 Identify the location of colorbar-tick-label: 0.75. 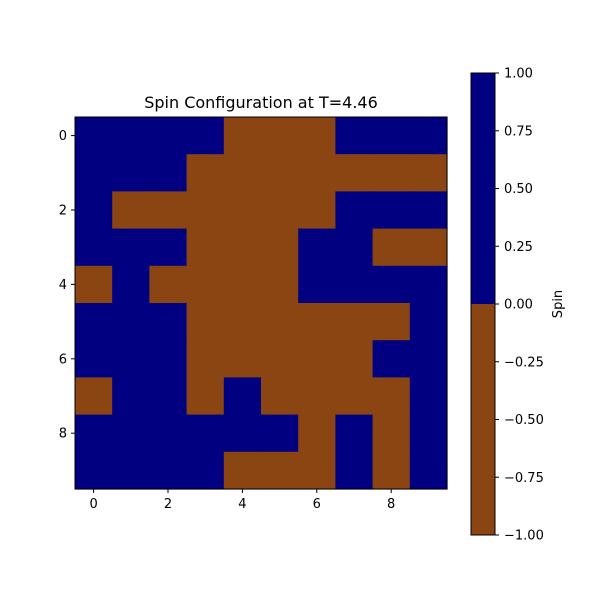
(518, 131).